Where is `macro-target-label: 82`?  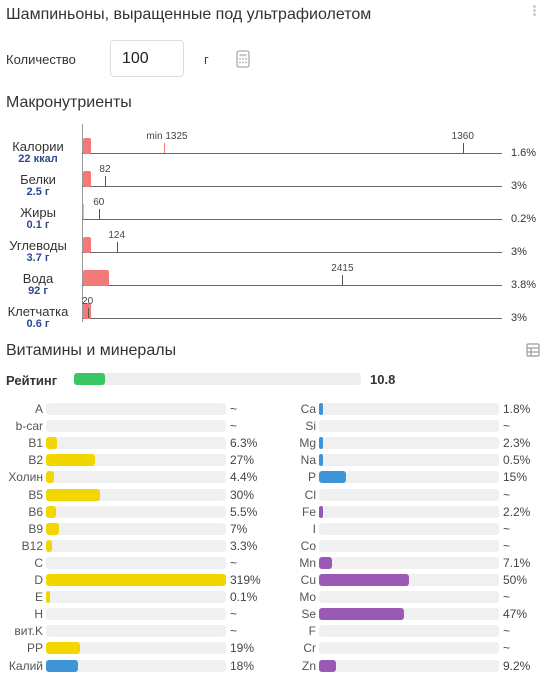
macro-target-label: 82 is located at coordinates (105, 169).